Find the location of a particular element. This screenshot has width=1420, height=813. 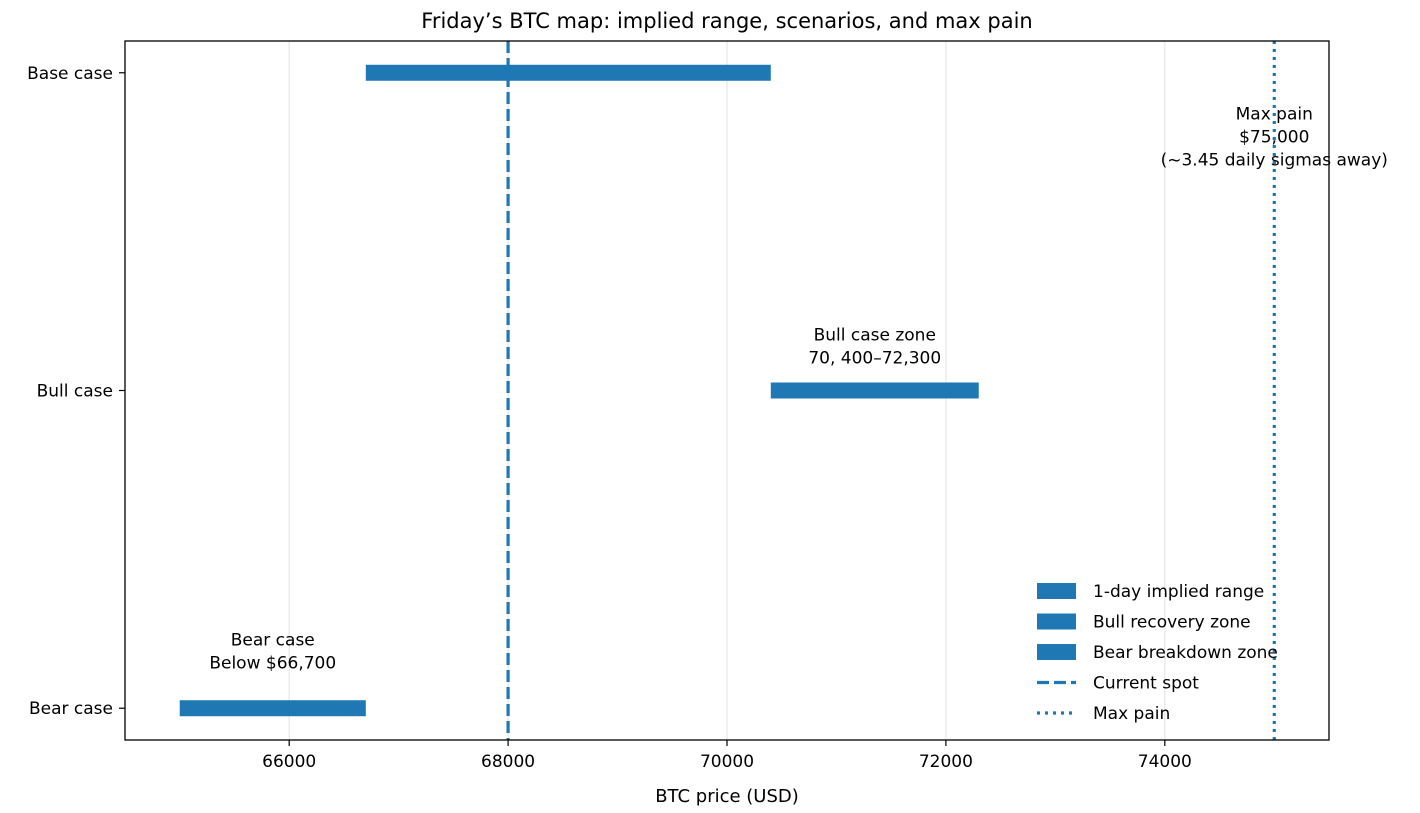

x-tick-label: 70000 is located at coordinates (727, 762).